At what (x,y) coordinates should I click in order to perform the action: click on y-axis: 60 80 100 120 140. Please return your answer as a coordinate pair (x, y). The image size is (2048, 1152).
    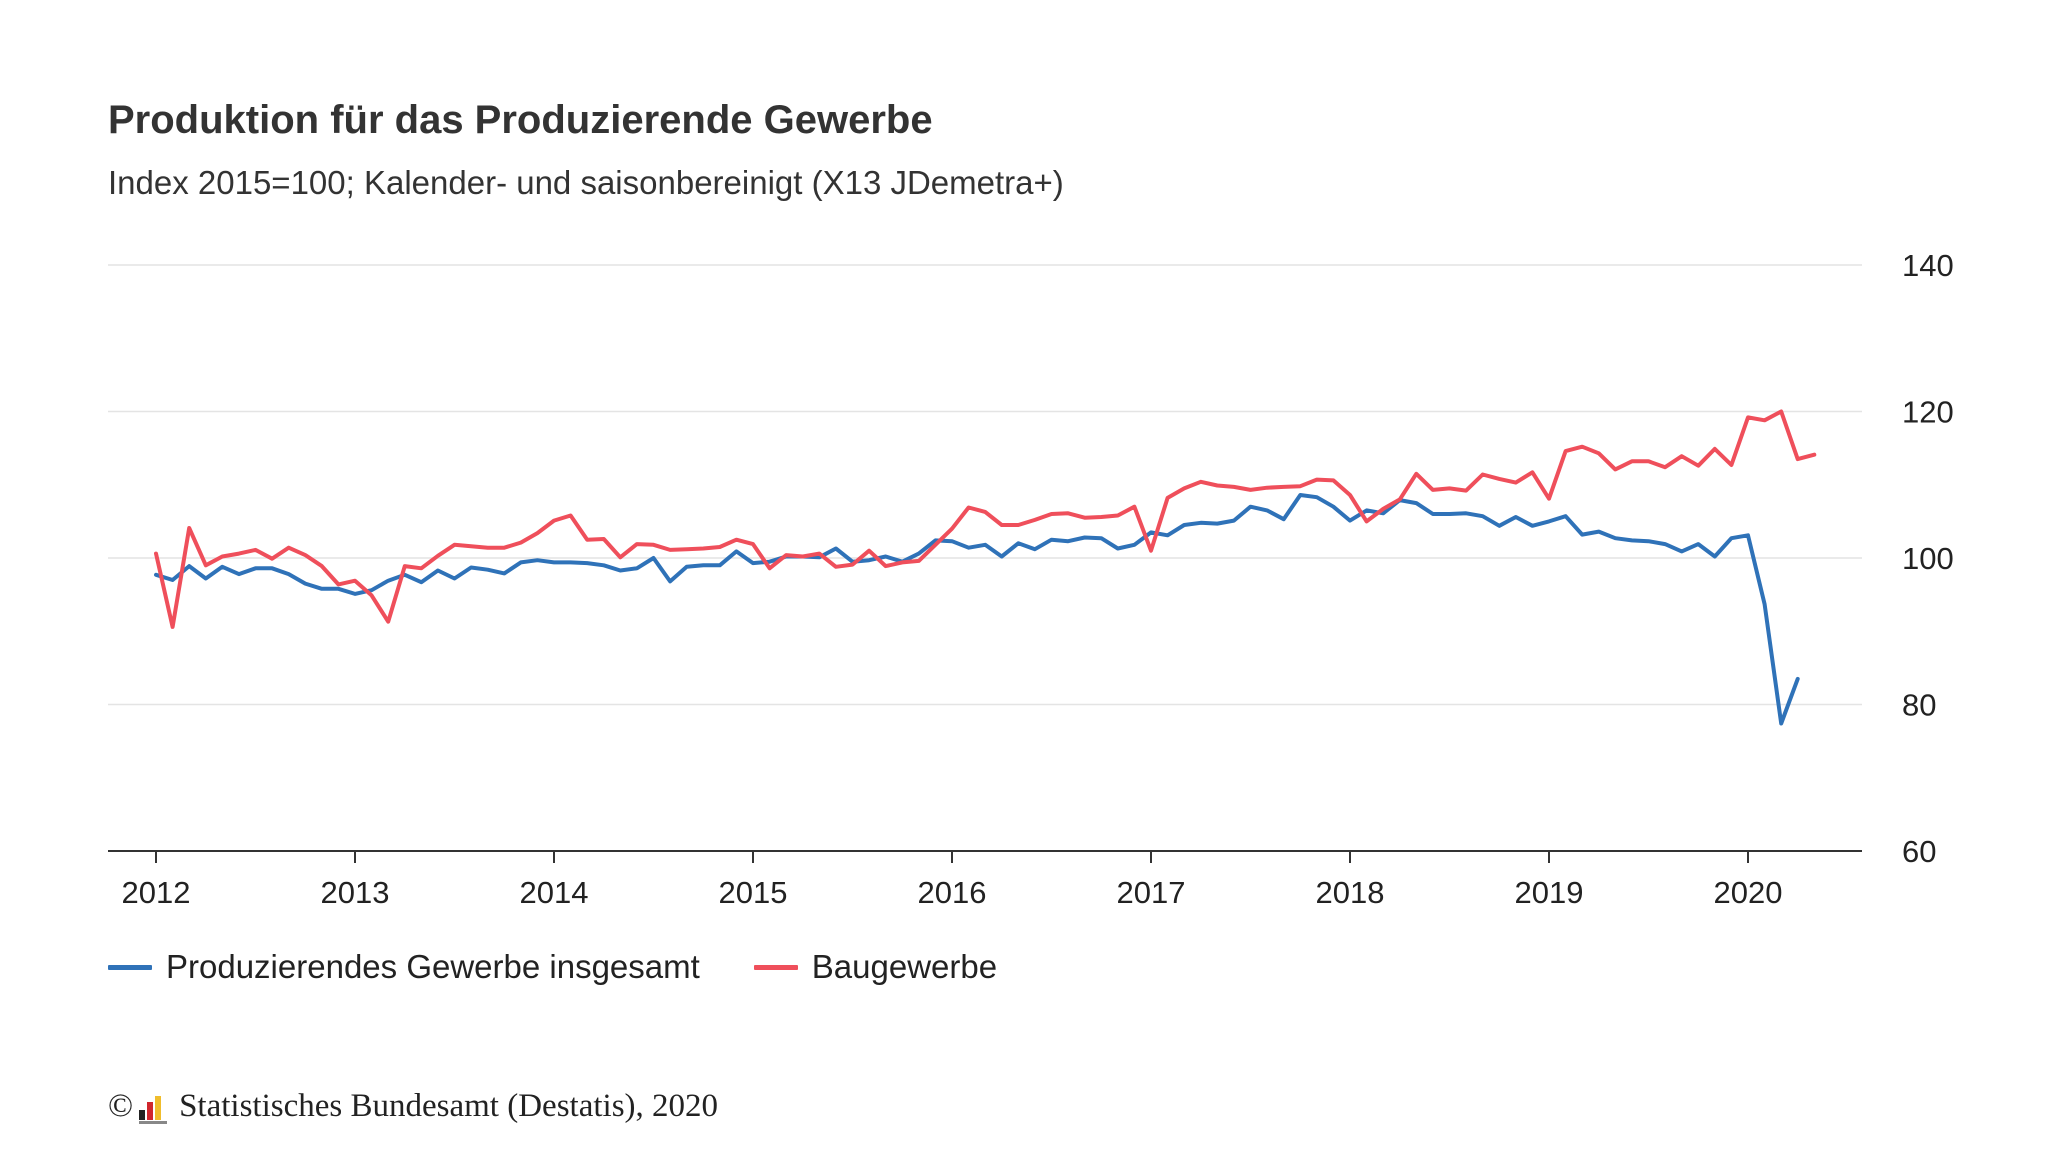
    Looking at the image, I should click on (1928, 558).